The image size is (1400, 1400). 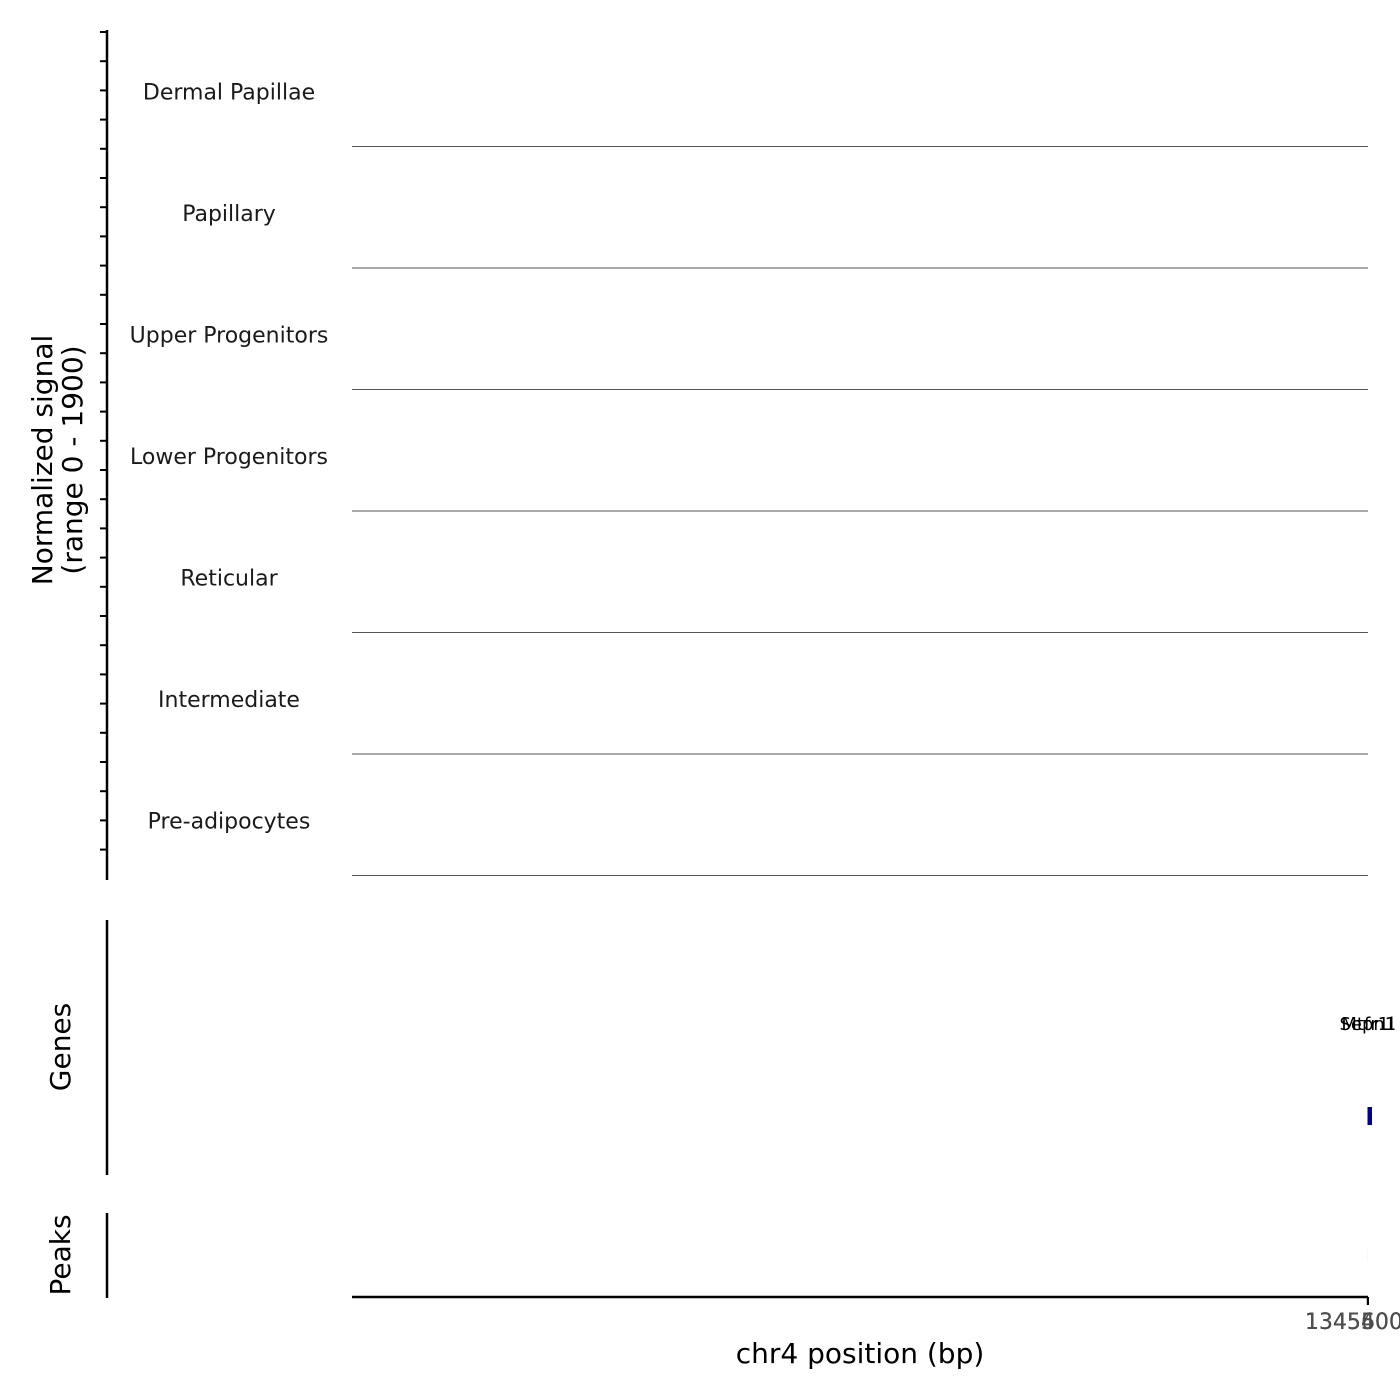 I want to click on track-pre-adipocytes: Pre-adipocytes, so click(x=758, y=843).